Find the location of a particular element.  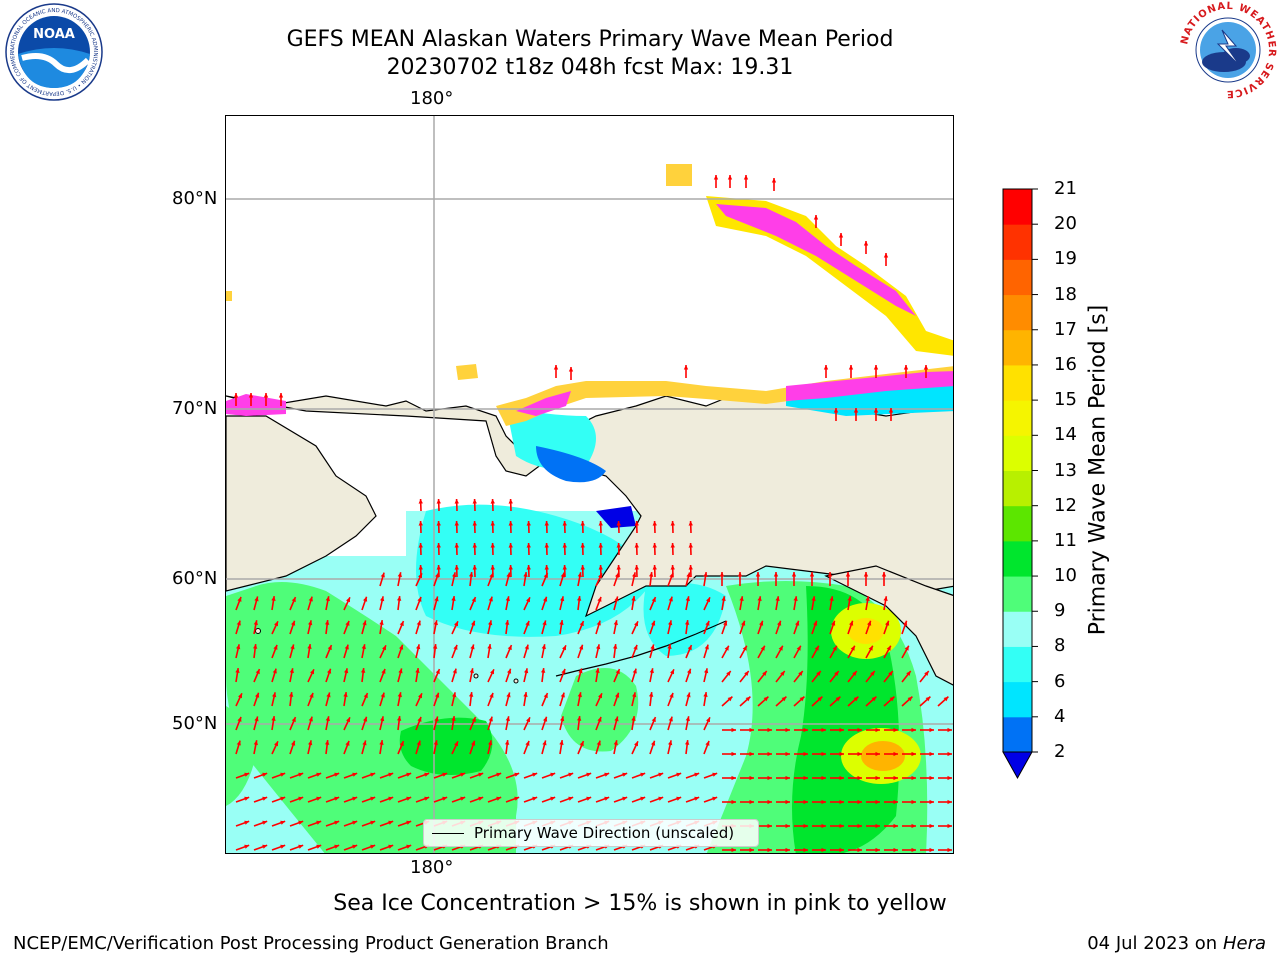

colorbar-title: Primary Wave Mean Period [s] is located at coordinates (1098, 470).